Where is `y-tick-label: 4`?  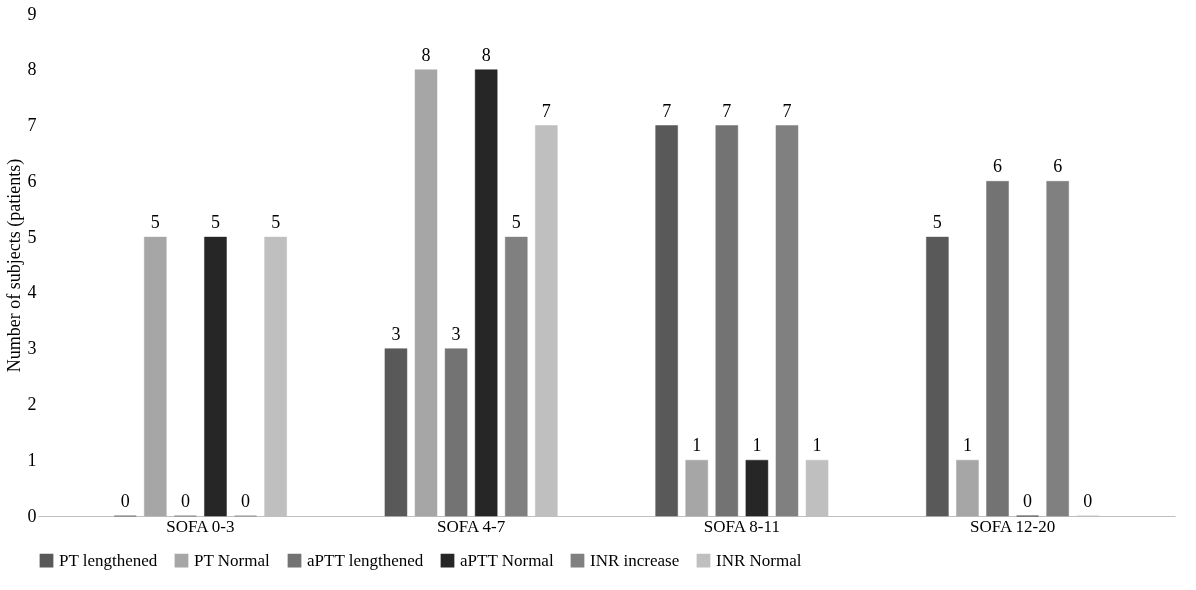
y-tick-label: 4 is located at coordinates (32, 292).